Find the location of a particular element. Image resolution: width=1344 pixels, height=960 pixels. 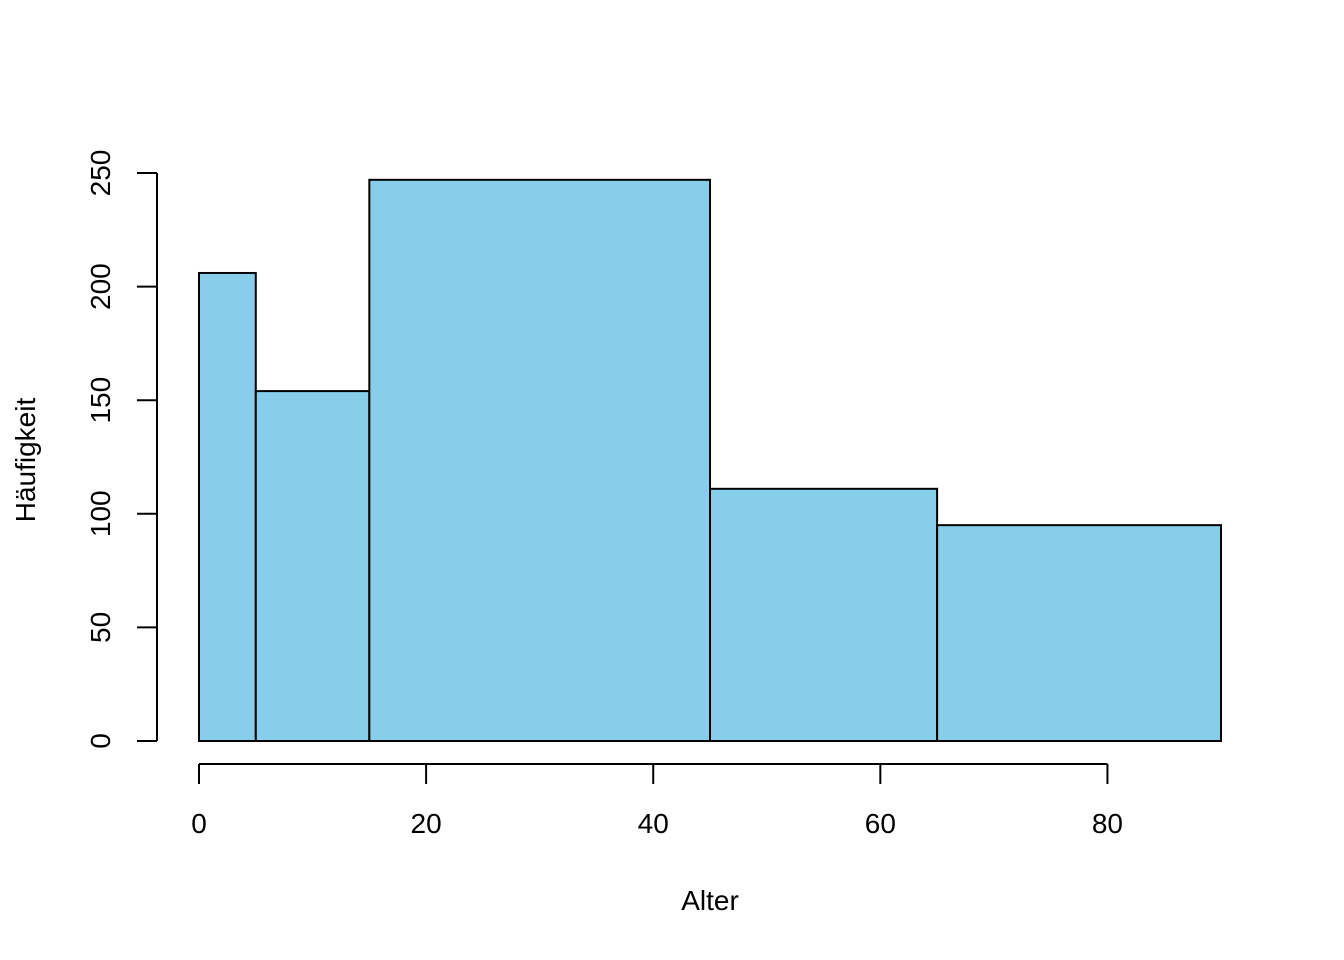

y-tick-label: 200 is located at coordinates (100, 286).